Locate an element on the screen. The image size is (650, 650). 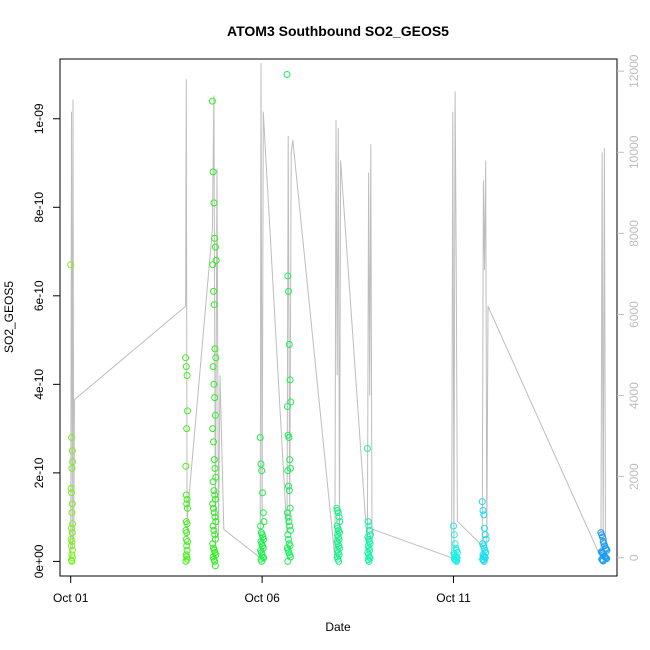
y-tick-label: 8e-10 is located at coordinates (39, 207).